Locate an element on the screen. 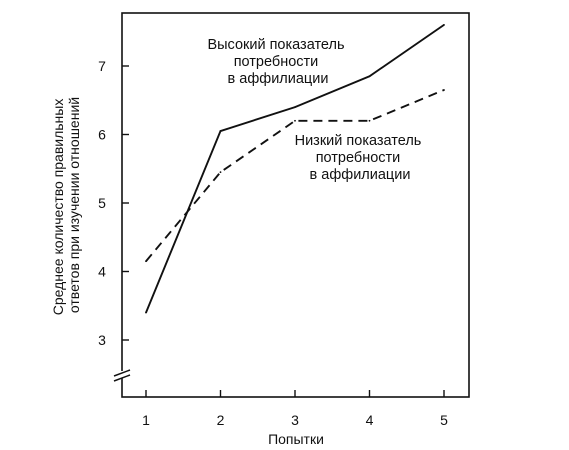 The image size is (569, 450). y-axis-break is located at coordinates (122, 375).